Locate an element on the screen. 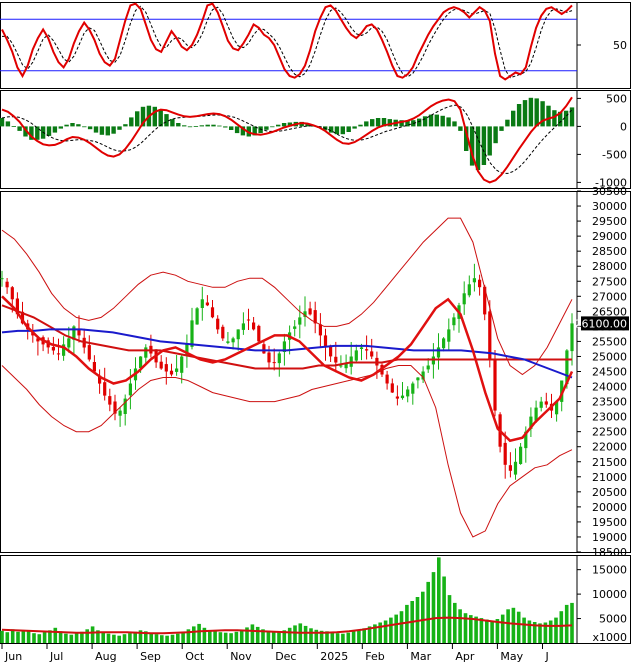 The width and height of the screenshot is (631, 669). price-tick-label: 25000 is located at coordinates (609, 356).